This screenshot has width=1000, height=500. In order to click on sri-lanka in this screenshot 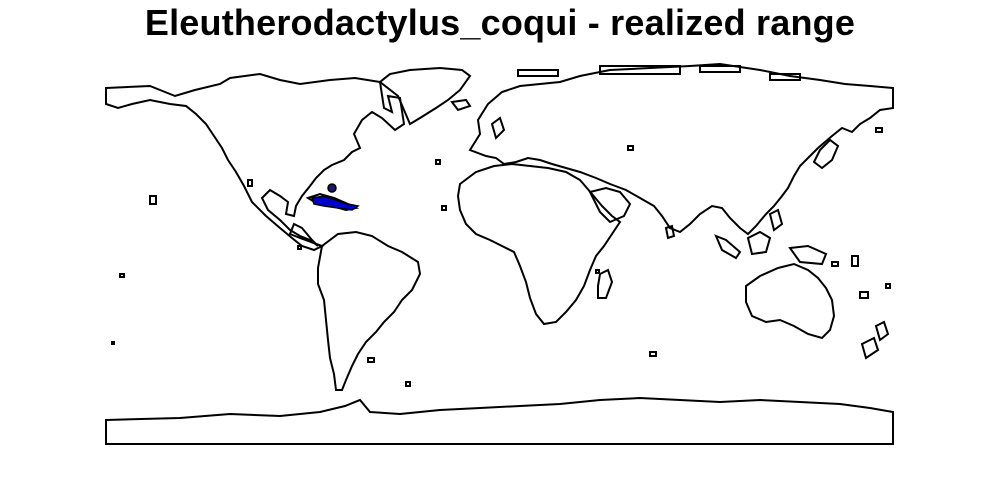, I will do `click(670, 232)`.